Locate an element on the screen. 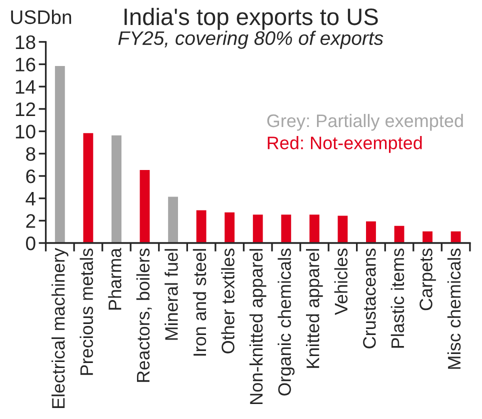 The image size is (482, 419). y-tick-label: 14 is located at coordinates (26, 87).